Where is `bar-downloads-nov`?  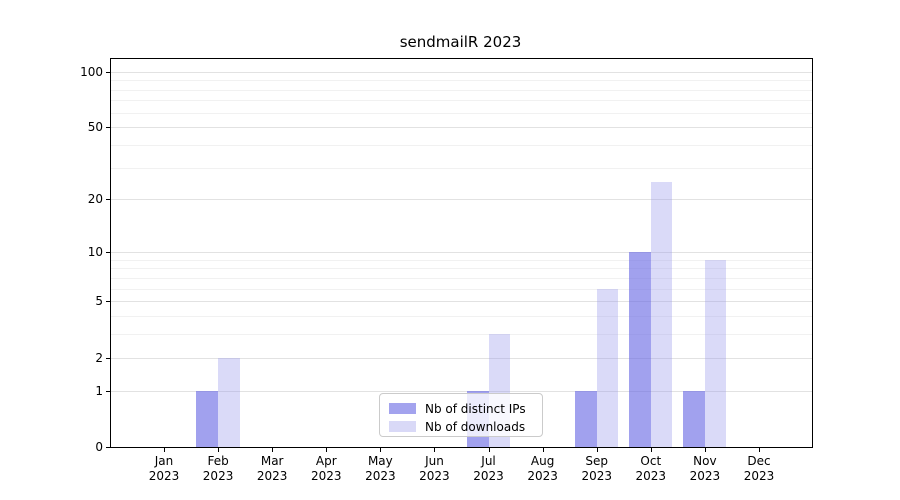
bar-downloads-nov is located at coordinates (715, 353).